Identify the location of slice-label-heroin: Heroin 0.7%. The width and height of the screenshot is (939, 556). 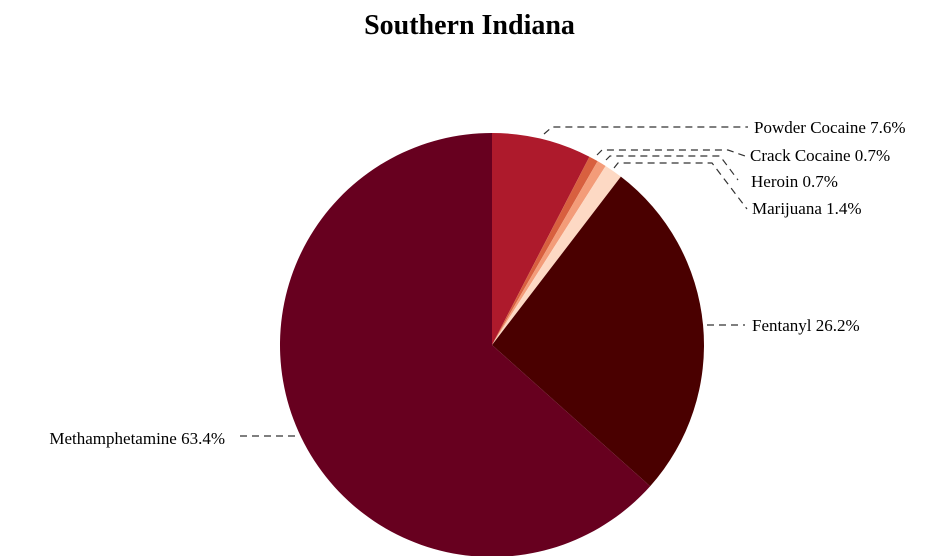
(794, 181).